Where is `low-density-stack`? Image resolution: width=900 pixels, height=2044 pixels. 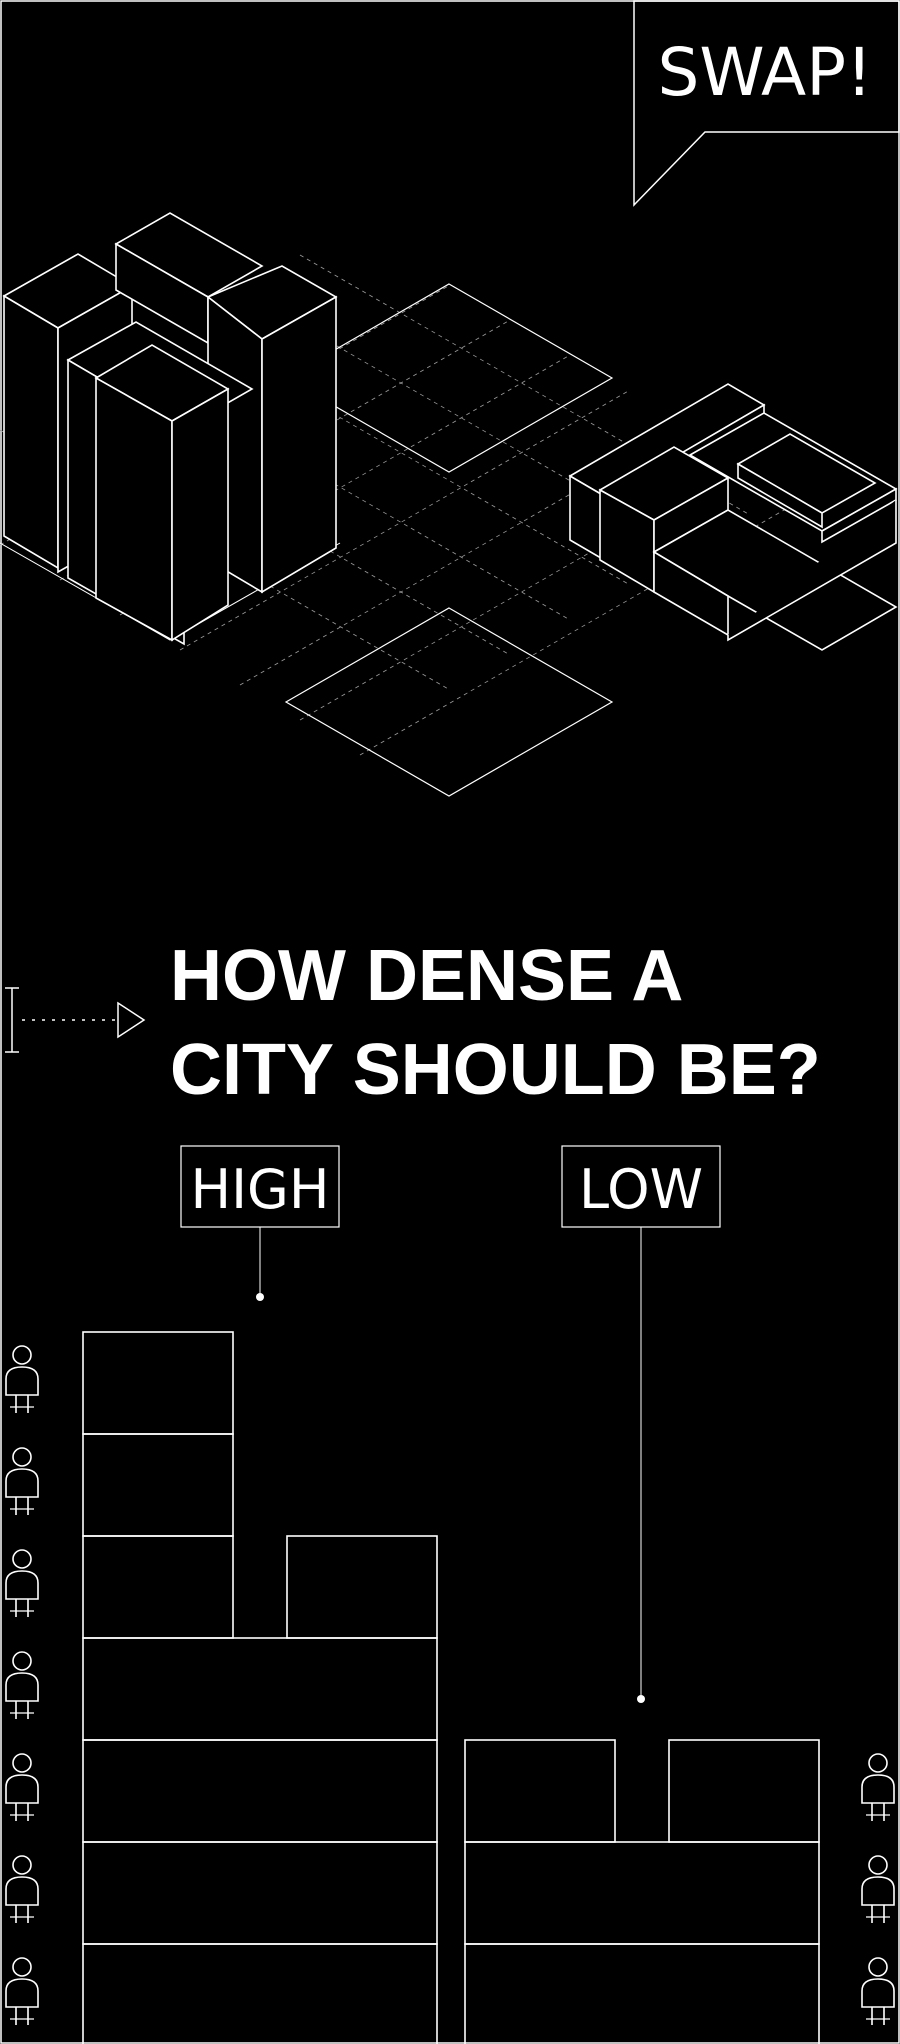
low-density-stack is located at coordinates (642, 1891).